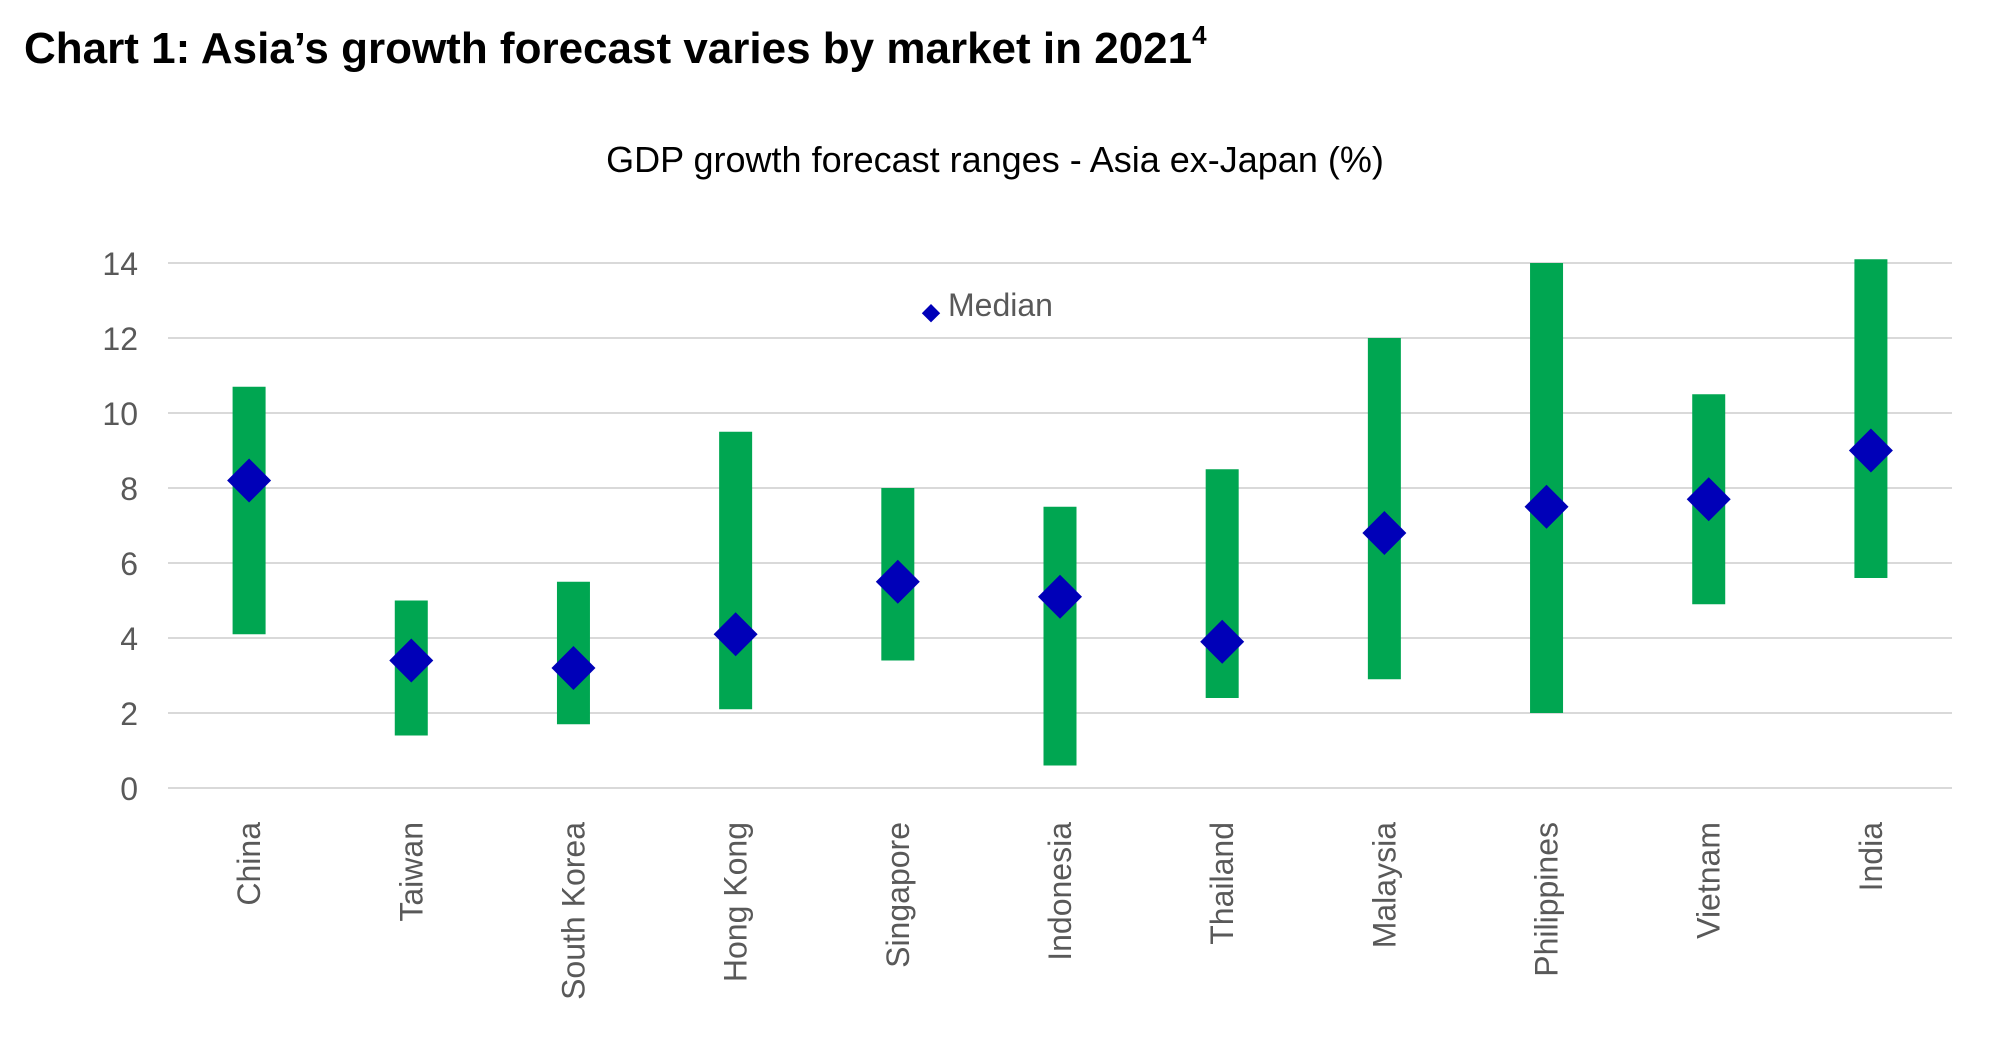 The height and width of the screenshot is (1056, 1998). What do you see at coordinates (1871, 418) in the screenshot?
I see `range-bar-india` at bounding box center [1871, 418].